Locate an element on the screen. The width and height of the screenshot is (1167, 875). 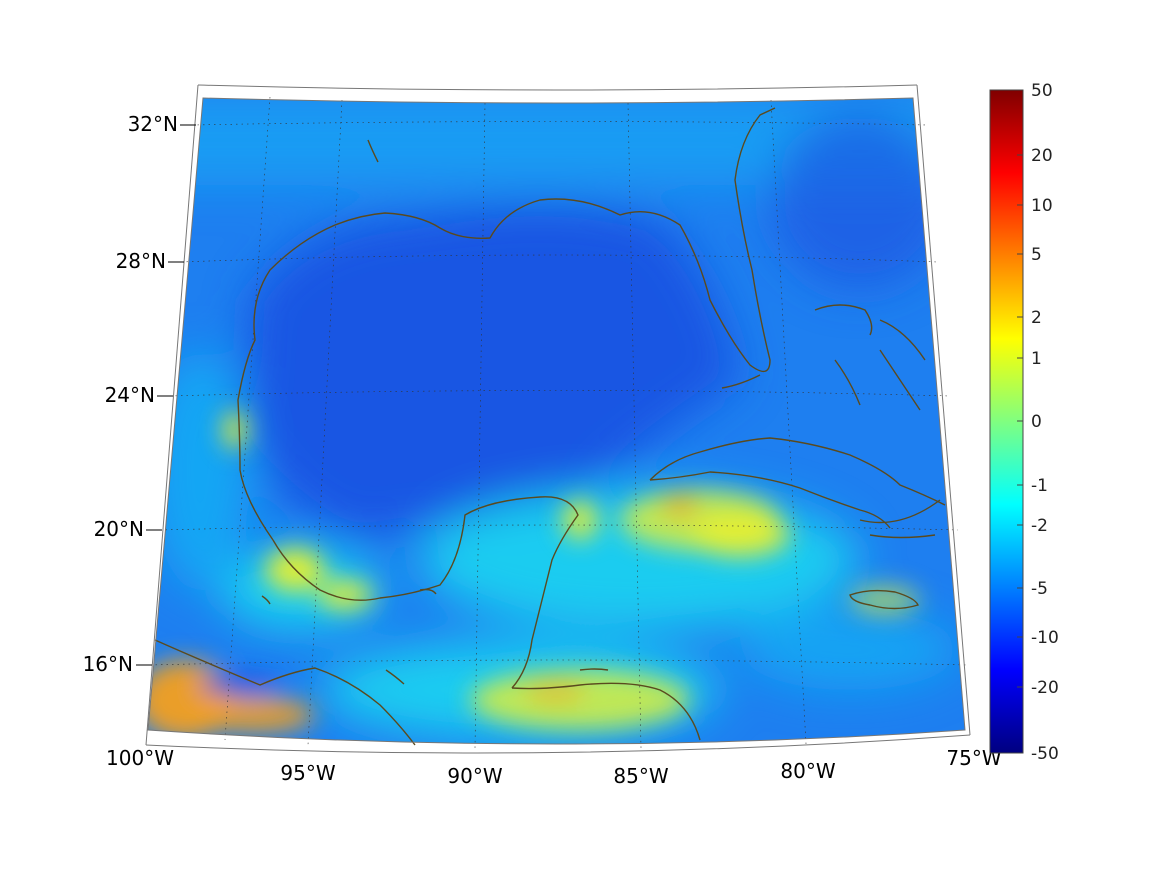
colorbar-tick-label: -50 is located at coordinates (1045, 754).